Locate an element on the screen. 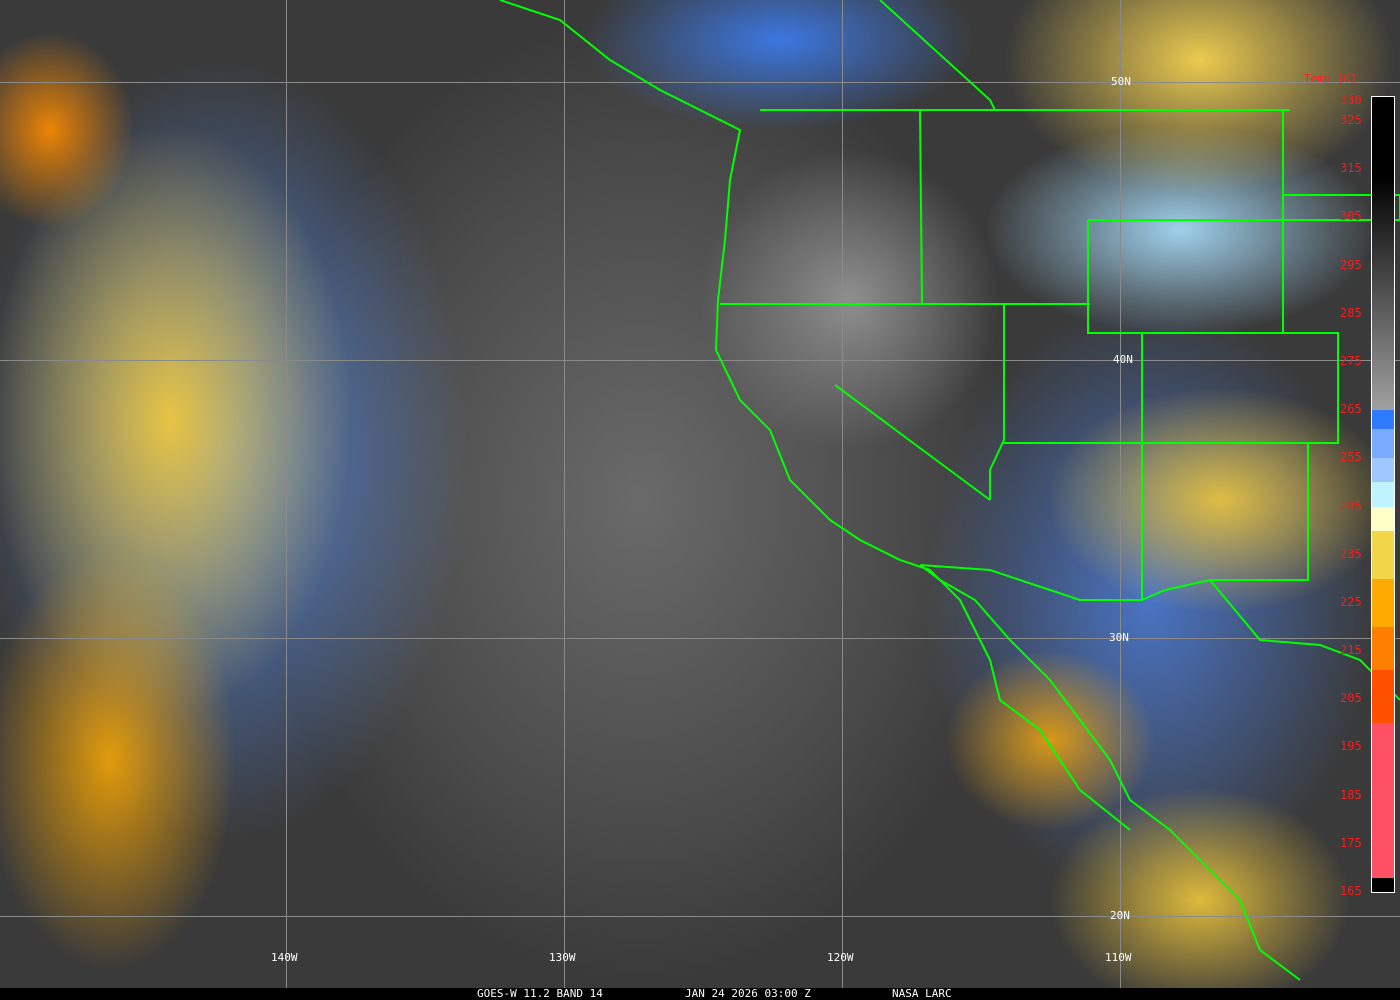  colorbar-tick-label: 275 is located at coordinates (1351, 361).